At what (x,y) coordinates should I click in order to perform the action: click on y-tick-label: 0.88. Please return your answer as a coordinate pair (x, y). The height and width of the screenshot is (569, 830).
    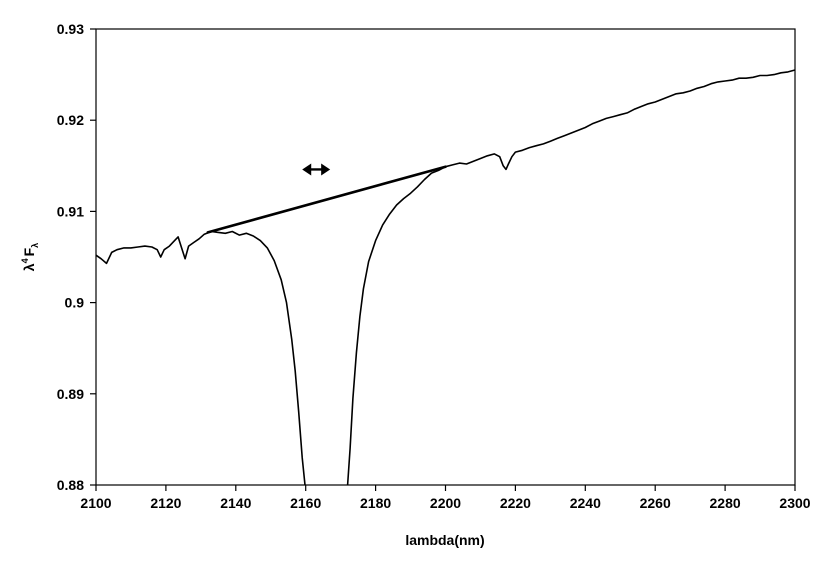
    Looking at the image, I should click on (70, 485).